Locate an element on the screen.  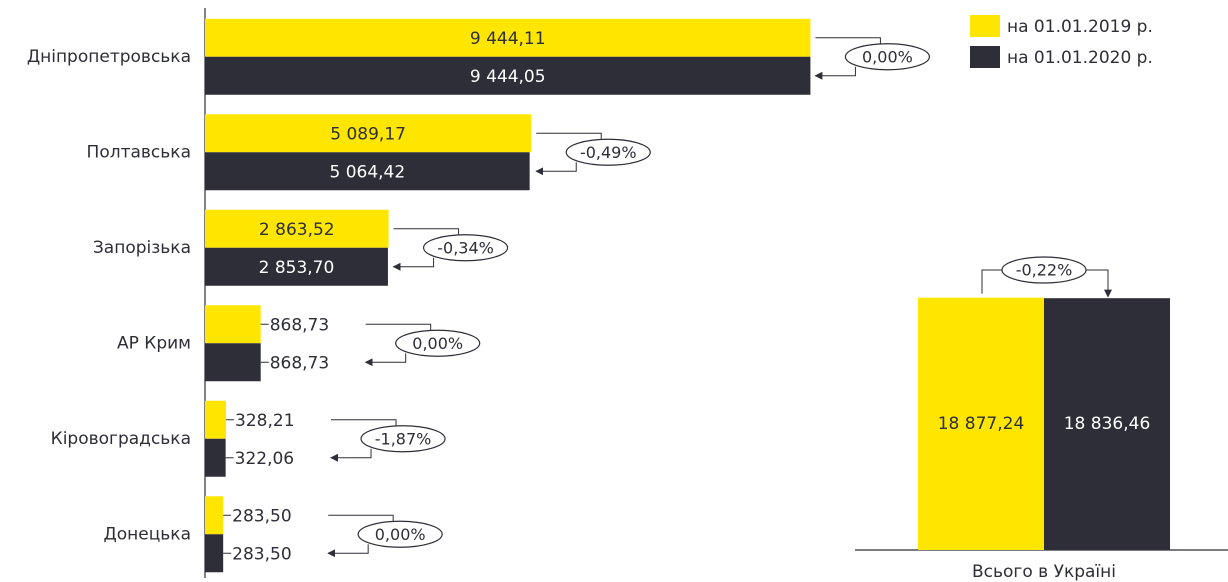
value-label: 328,21 is located at coordinates (264, 421).